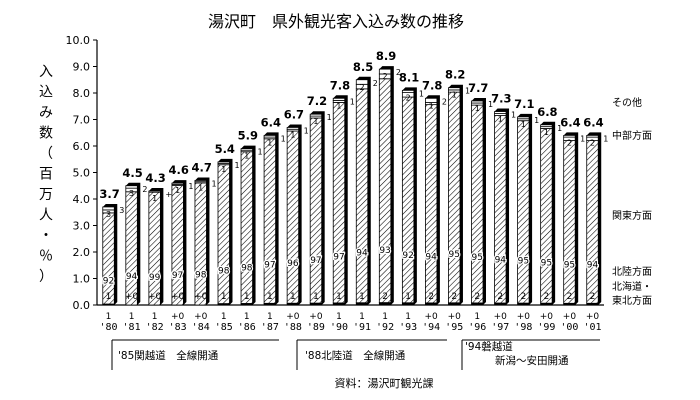 The image size is (700, 400). I want to click on bar-label-kanto: 99, so click(155, 278).